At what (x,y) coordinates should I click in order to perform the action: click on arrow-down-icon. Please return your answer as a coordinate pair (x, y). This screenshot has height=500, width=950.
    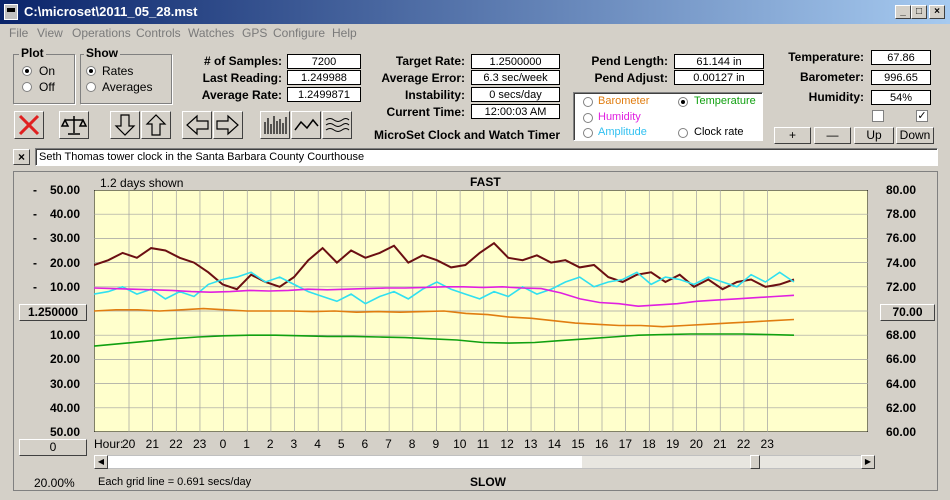
    Looking at the image, I should click on (125, 125).